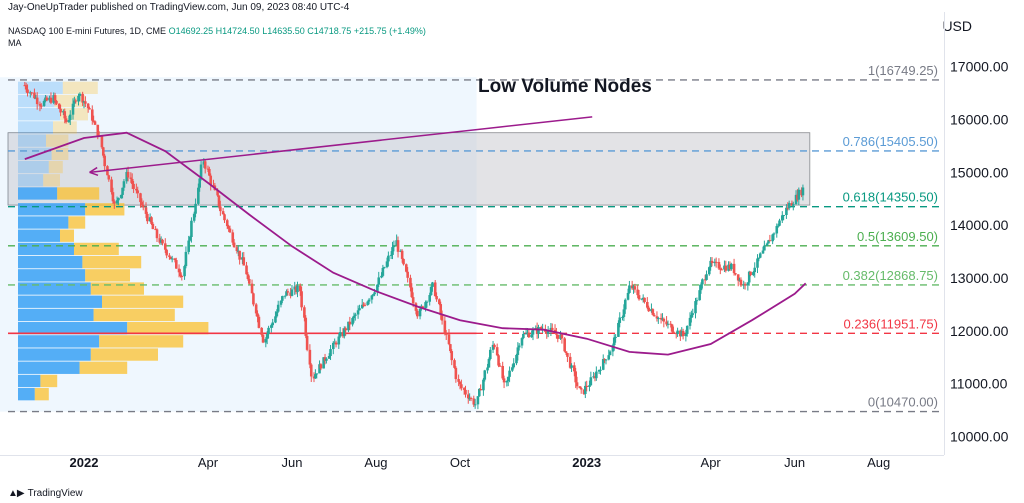 Image resolution: width=1024 pixels, height=503 pixels. What do you see at coordinates (979, 172) in the screenshot?
I see `y-tick-label: 15000.00` at bounding box center [979, 172].